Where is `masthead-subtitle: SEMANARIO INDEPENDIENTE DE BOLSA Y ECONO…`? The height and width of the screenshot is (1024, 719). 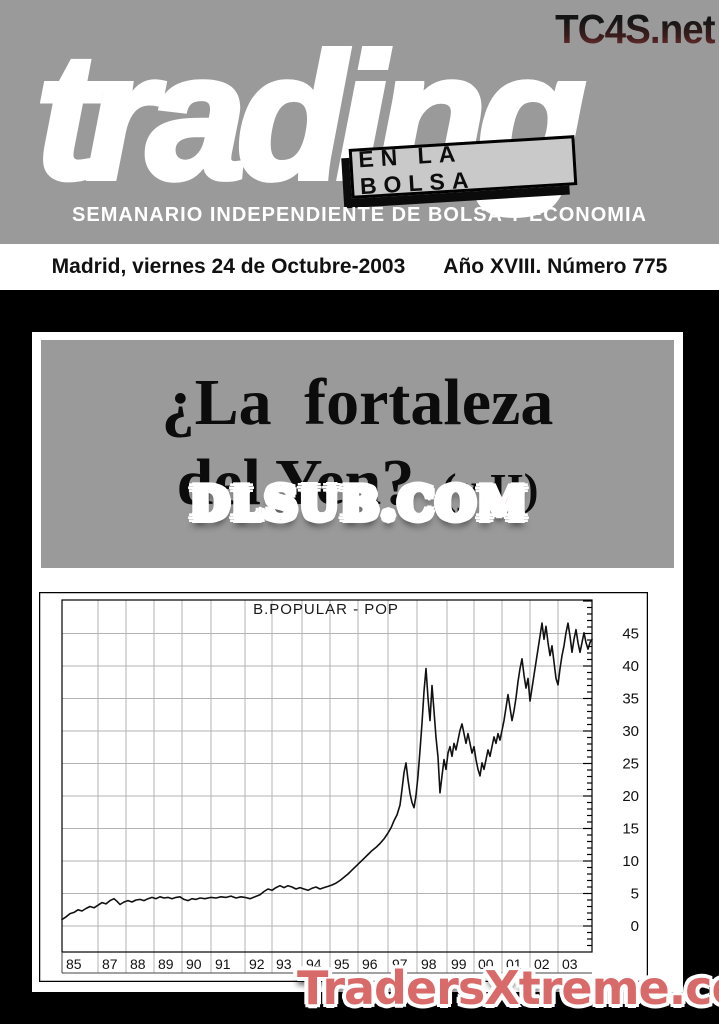
masthead-subtitle: SEMANARIO INDEPENDIENTE DE BOLSA Y ECONO… is located at coordinates (359, 215).